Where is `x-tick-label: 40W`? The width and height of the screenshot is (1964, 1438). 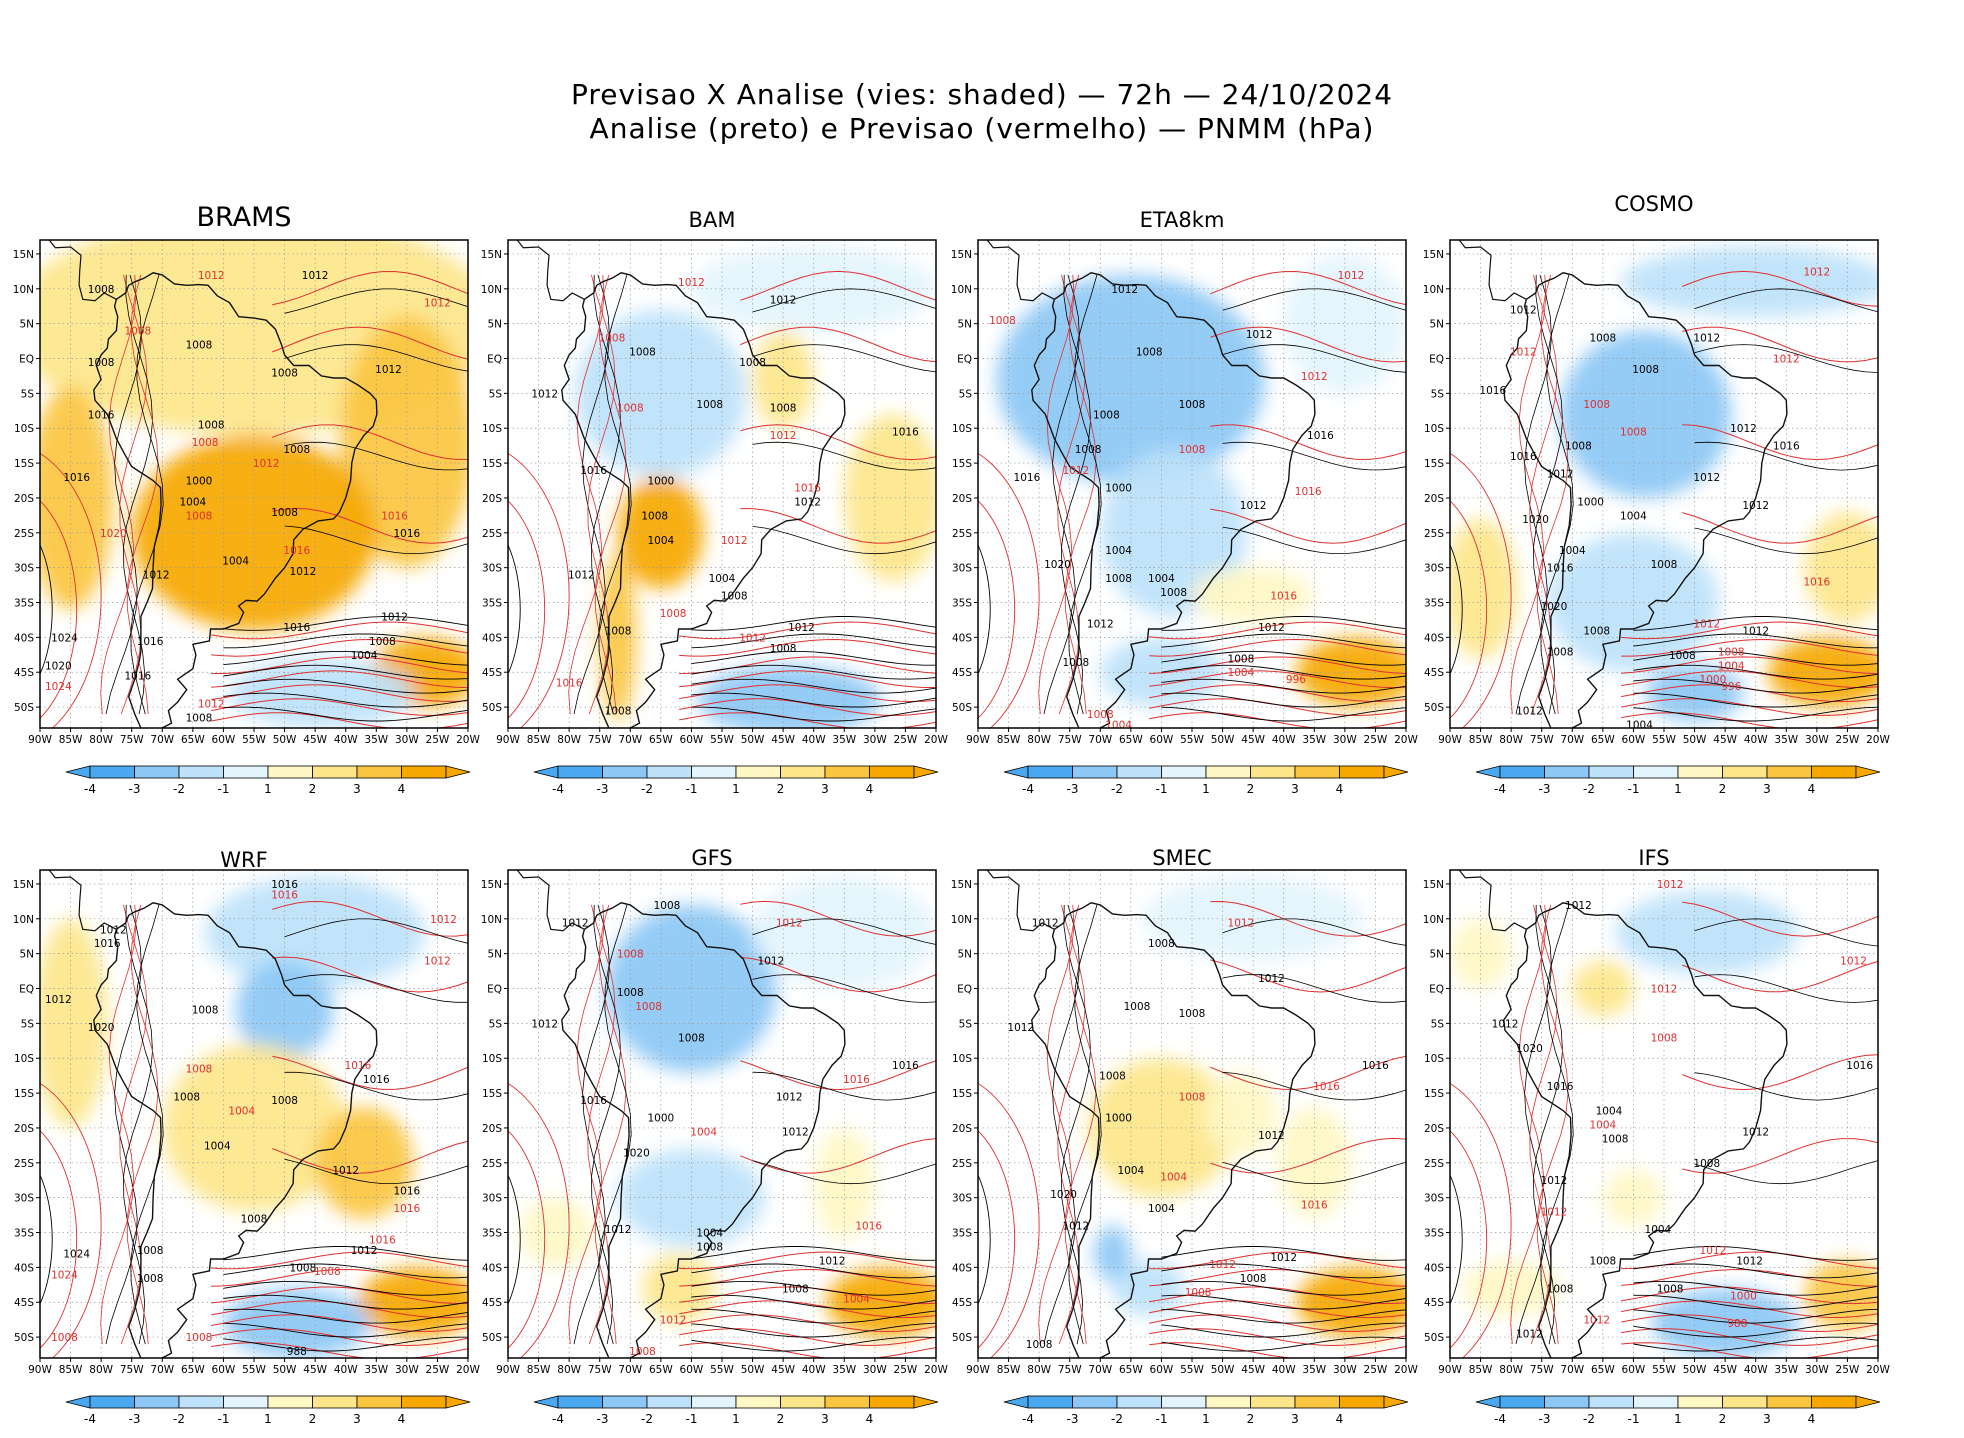
x-tick-label: 40W is located at coordinates (1756, 1370).